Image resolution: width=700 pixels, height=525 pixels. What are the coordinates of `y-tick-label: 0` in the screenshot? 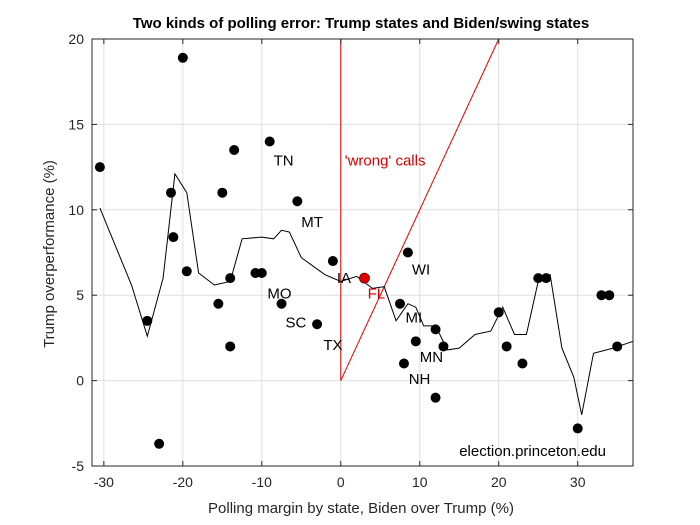 It's located at (80, 381).